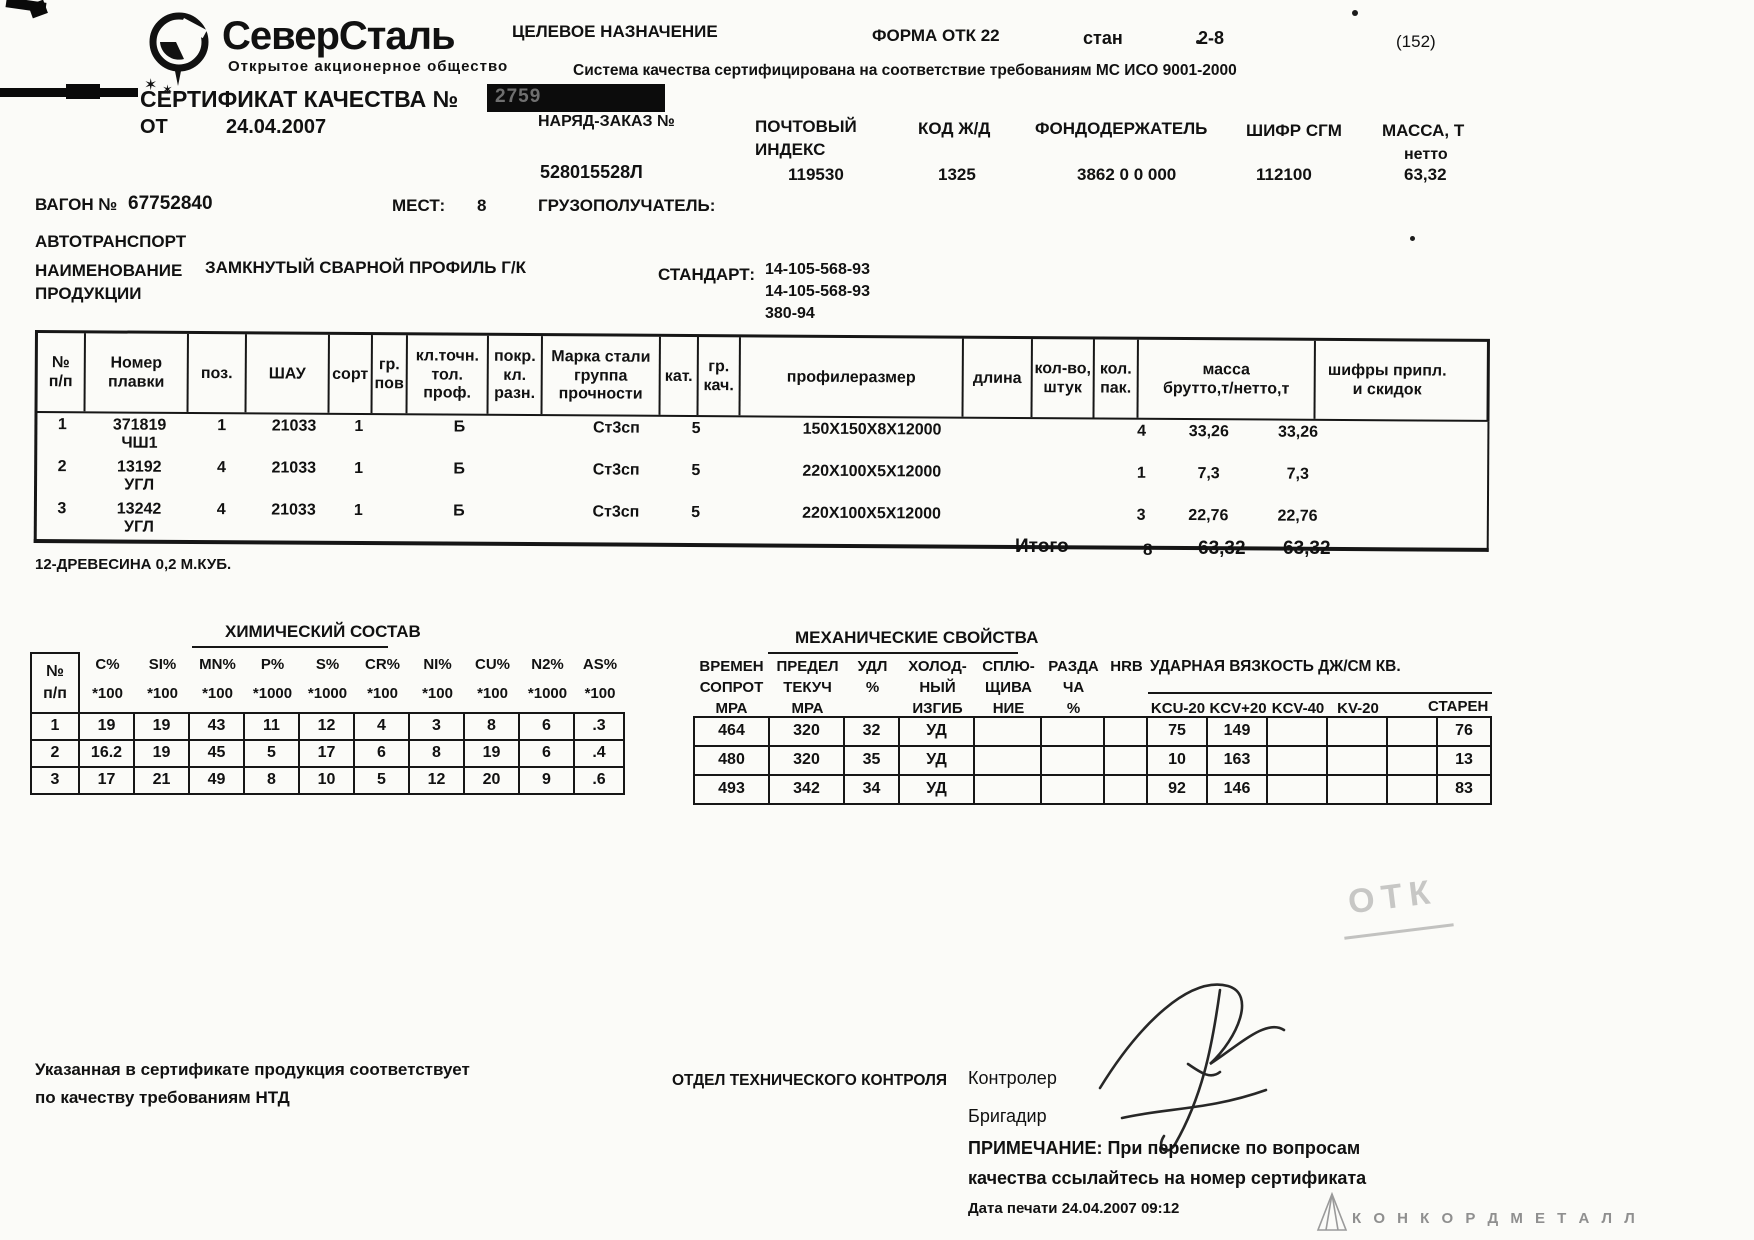  What do you see at coordinates (807, 687) in the screenshot?
I see `mech-header-label: ПРЕДЕЛ ТЕКУЧ МРА` at bounding box center [807, 687].